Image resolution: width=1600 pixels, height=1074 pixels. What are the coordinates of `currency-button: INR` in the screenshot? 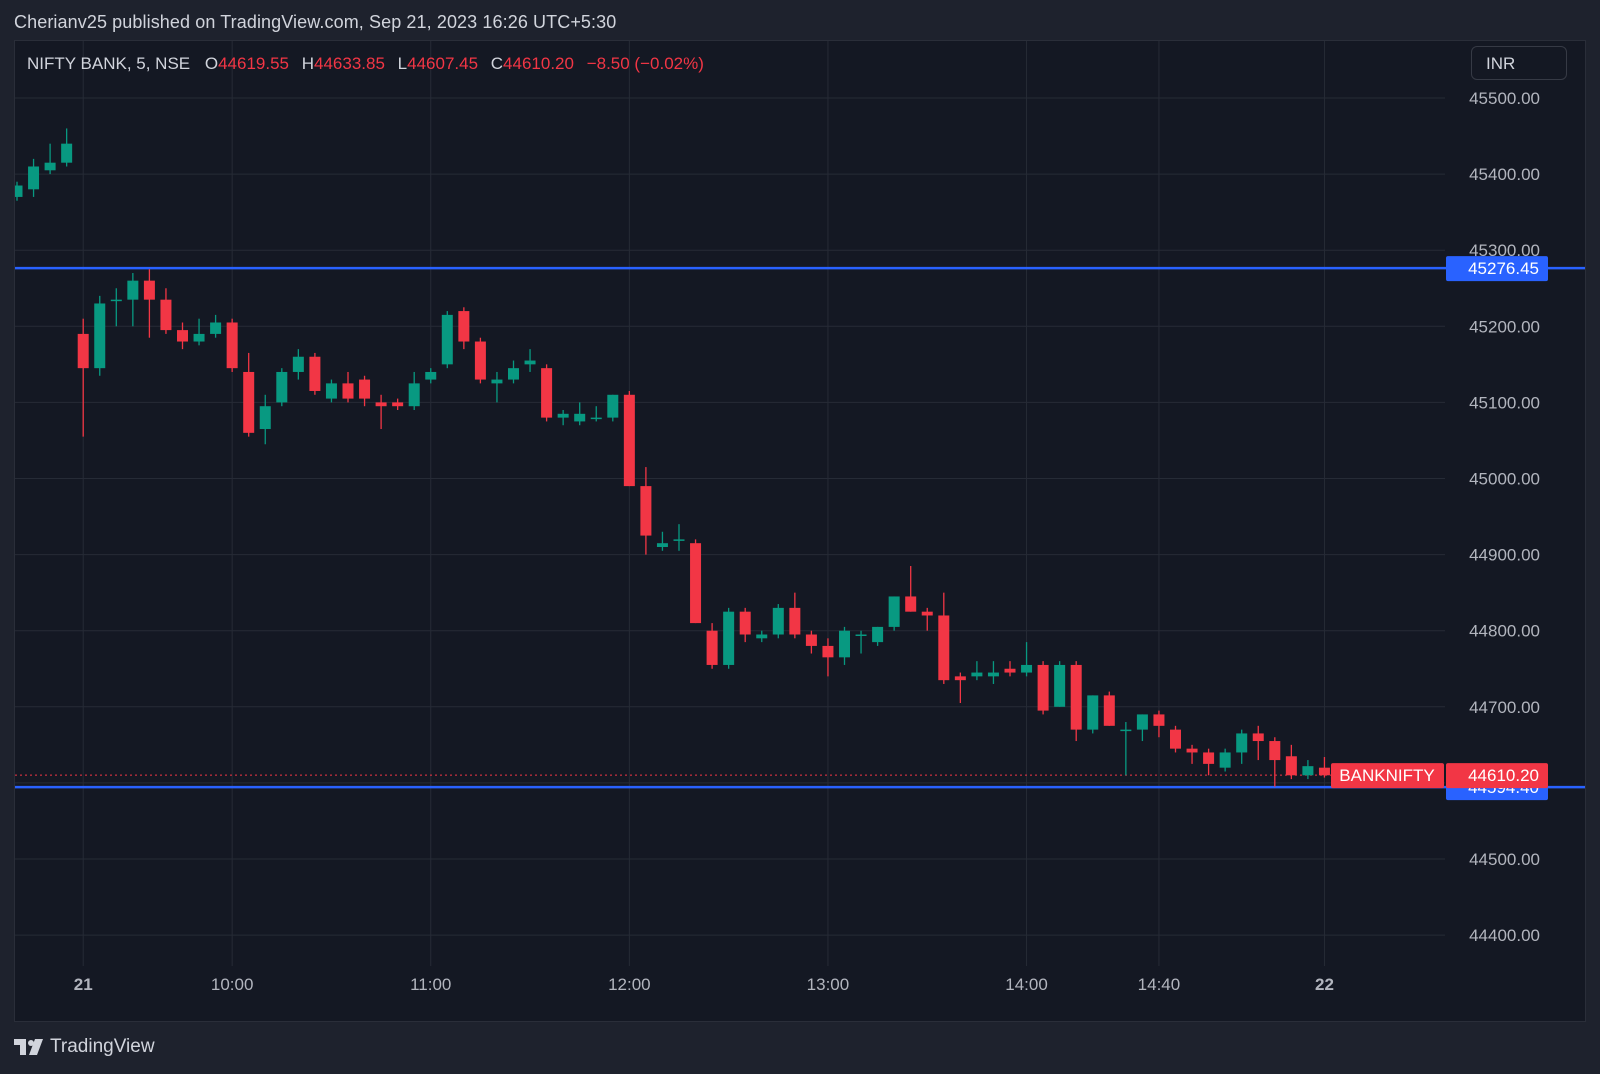 It's located at (1519, 63).